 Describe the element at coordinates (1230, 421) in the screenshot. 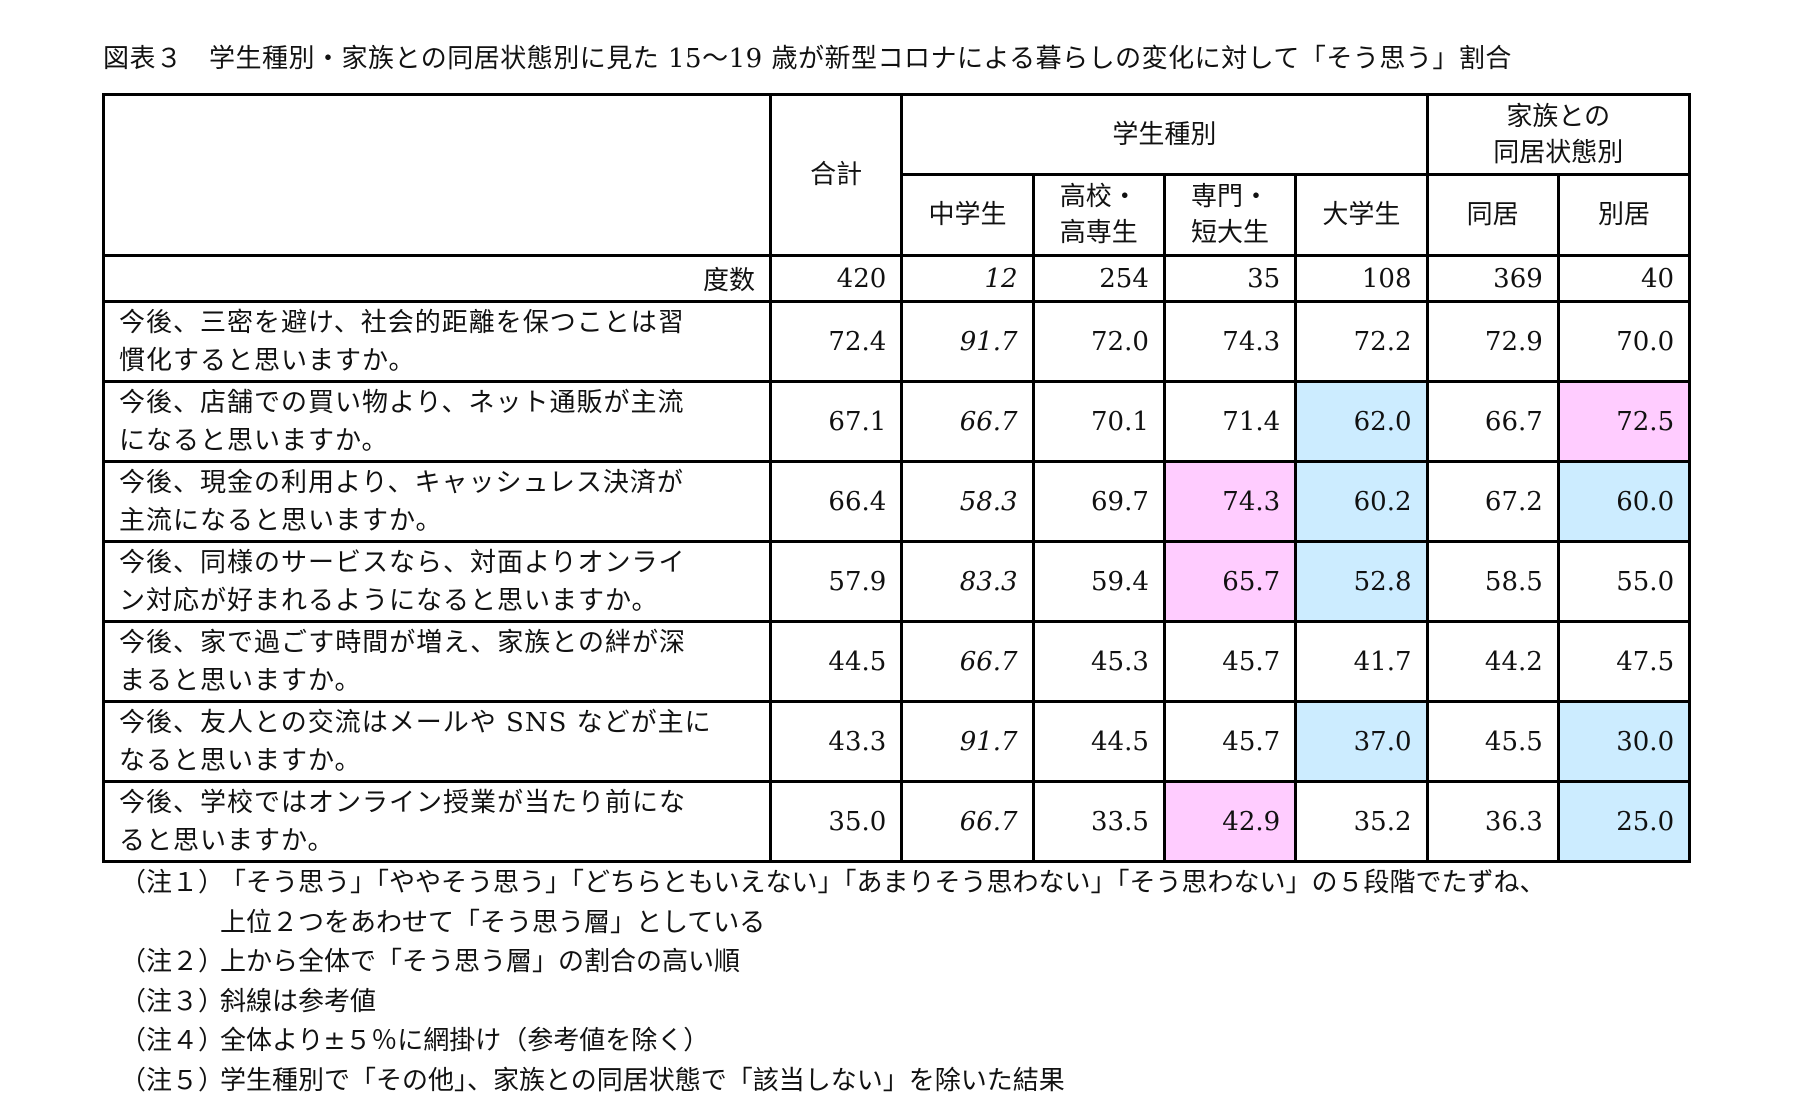

I see `value-cell: 71.4` at that location.